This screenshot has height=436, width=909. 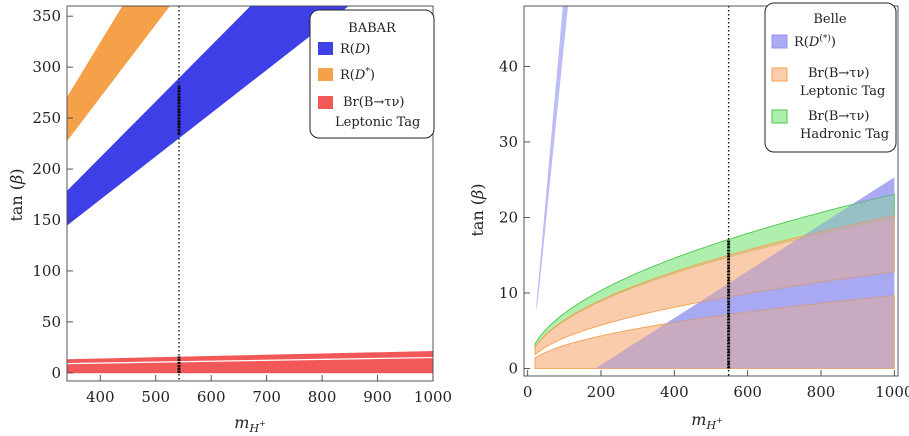 What do you see at coordinates (266, 397) in the screenshot?
I see `x-tick-label: 700` at bounding box center [266, 397].